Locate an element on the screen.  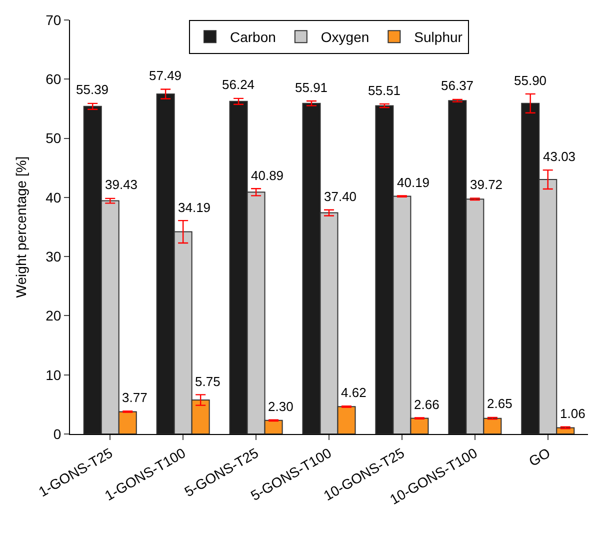
data-label: 57.49 is located at coordinates (165, 75).